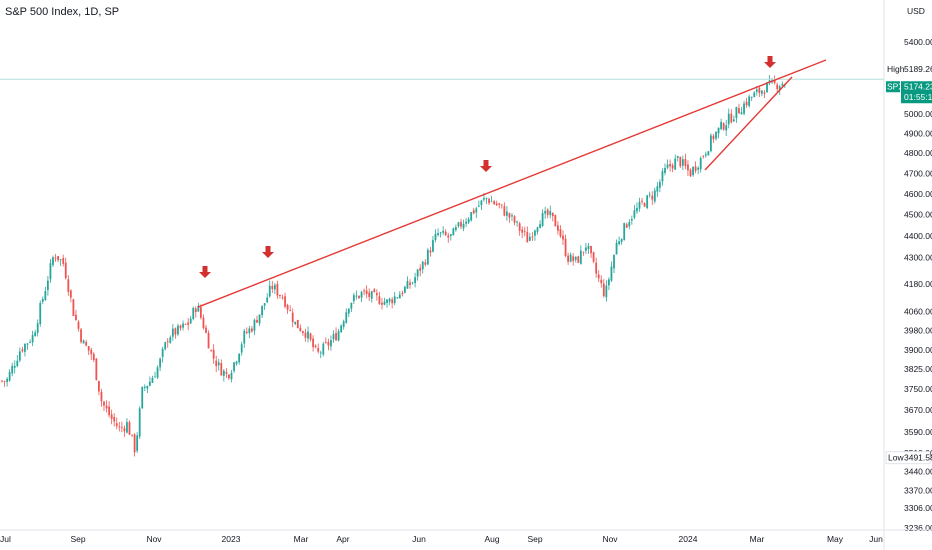 Image resolution: width=932 pixels, height=550 pixels. Describe the element at coordinates (757, 539) in the screenshot. I see `time-tick-11: Mar` at that location.